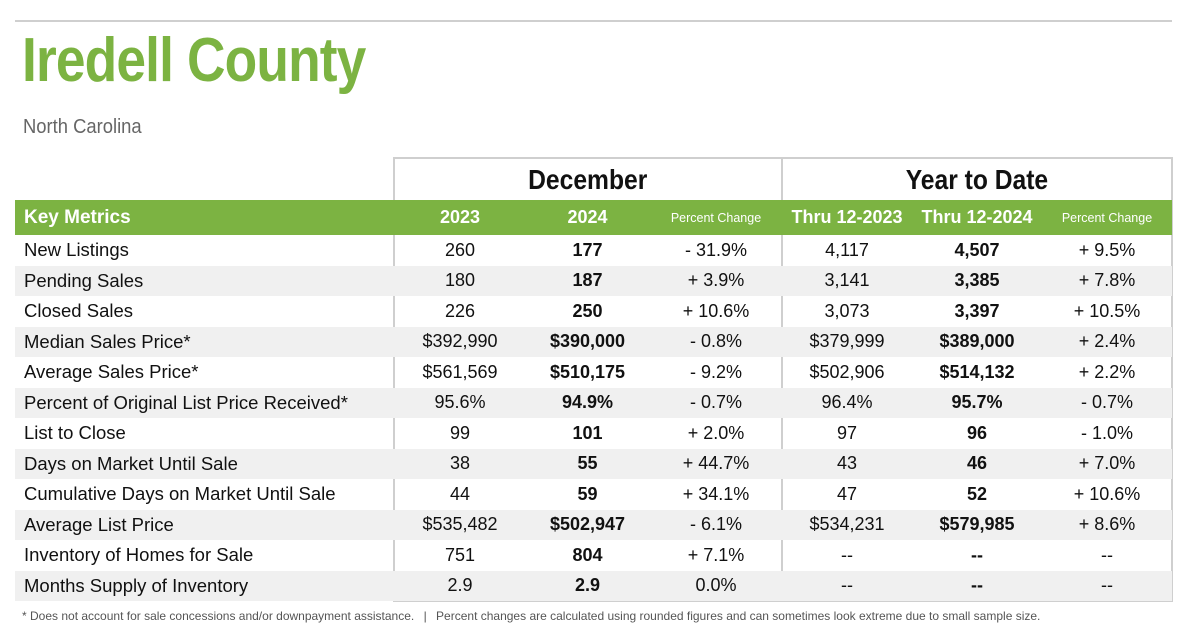 Image resolution: width=1200 pixels, height=642 pixels. I want to click on dec-2024-value: $502,947, so click(587, 524).